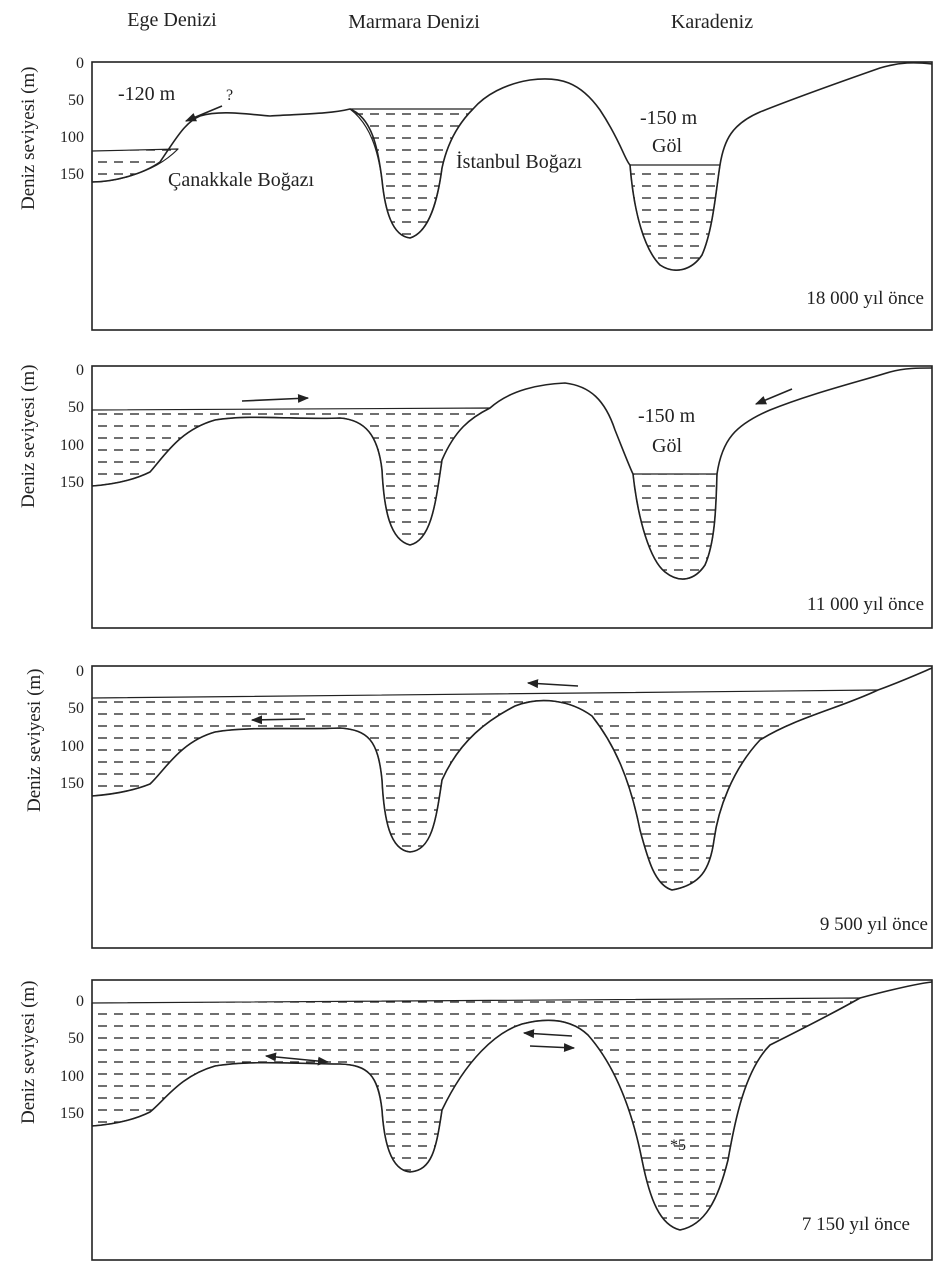  What do you see at coordinates (291, 476) in the screenshot?
I see `aegean-marmara-water` at bounding box center [291, 476].